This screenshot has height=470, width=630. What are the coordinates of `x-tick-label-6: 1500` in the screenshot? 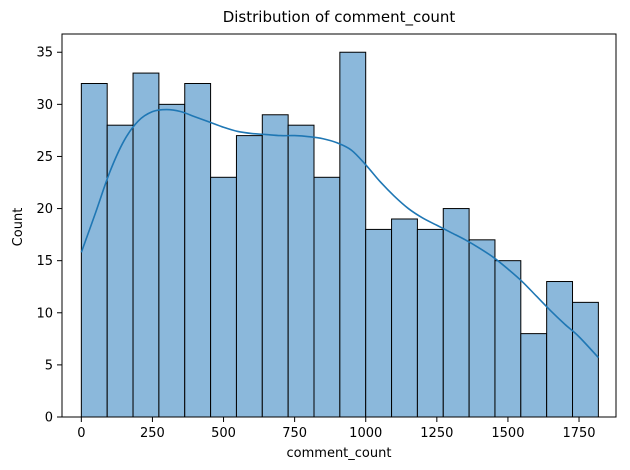 It's located at (507, 433).